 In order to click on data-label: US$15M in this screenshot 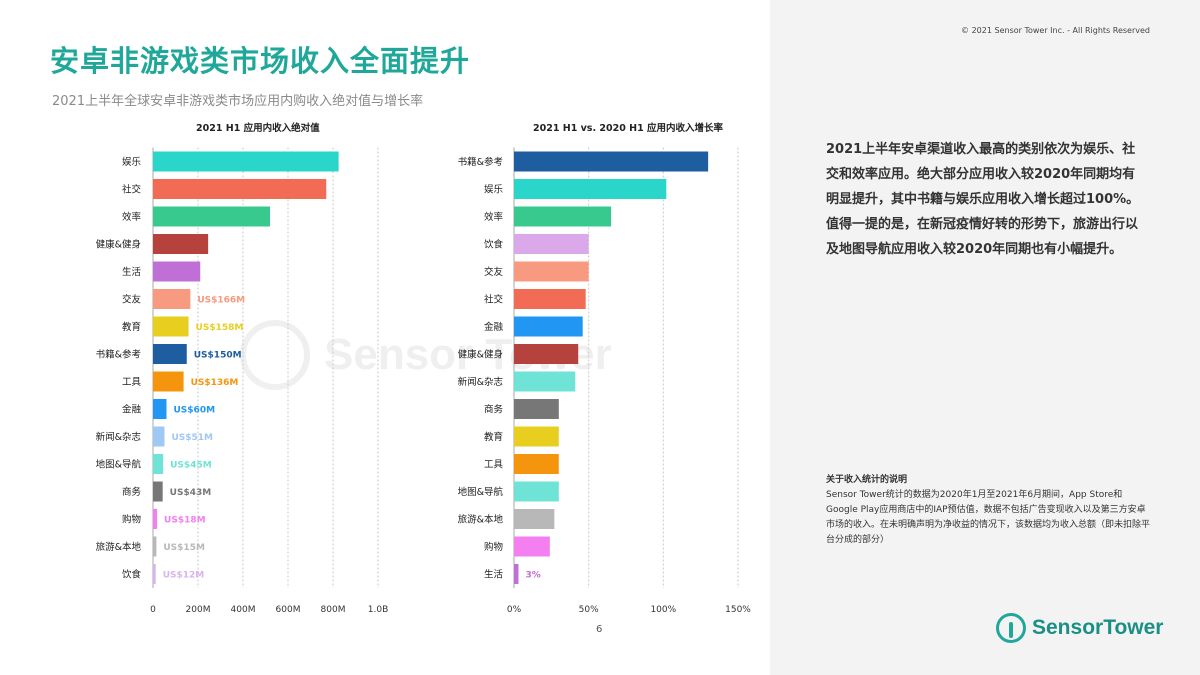, I will do `click(184, 548)`.